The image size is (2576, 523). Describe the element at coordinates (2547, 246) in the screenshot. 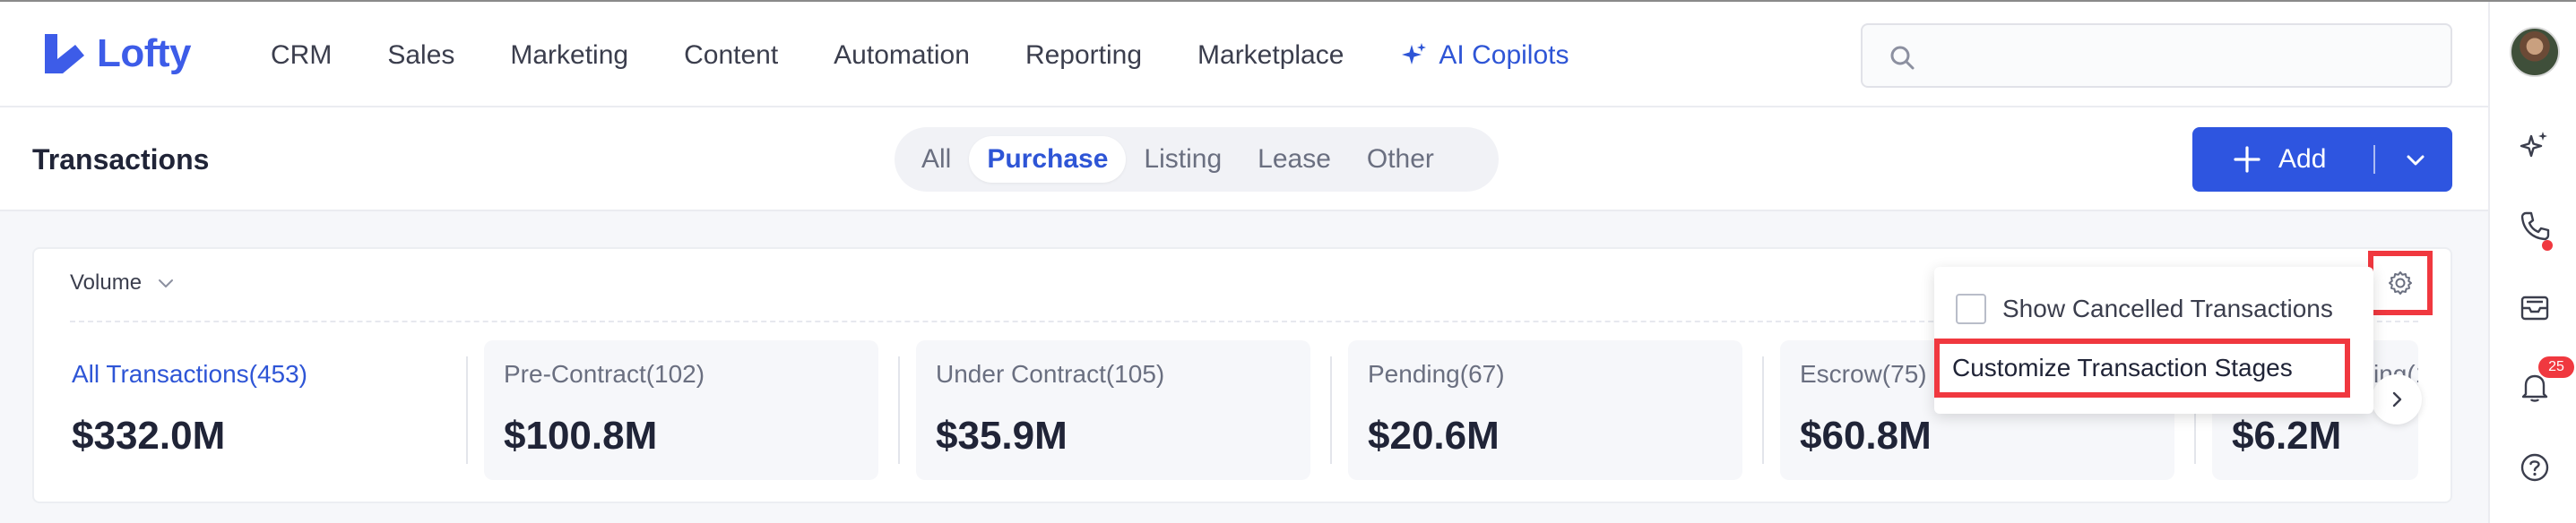

I see `inbox-unread-dot` at that location.